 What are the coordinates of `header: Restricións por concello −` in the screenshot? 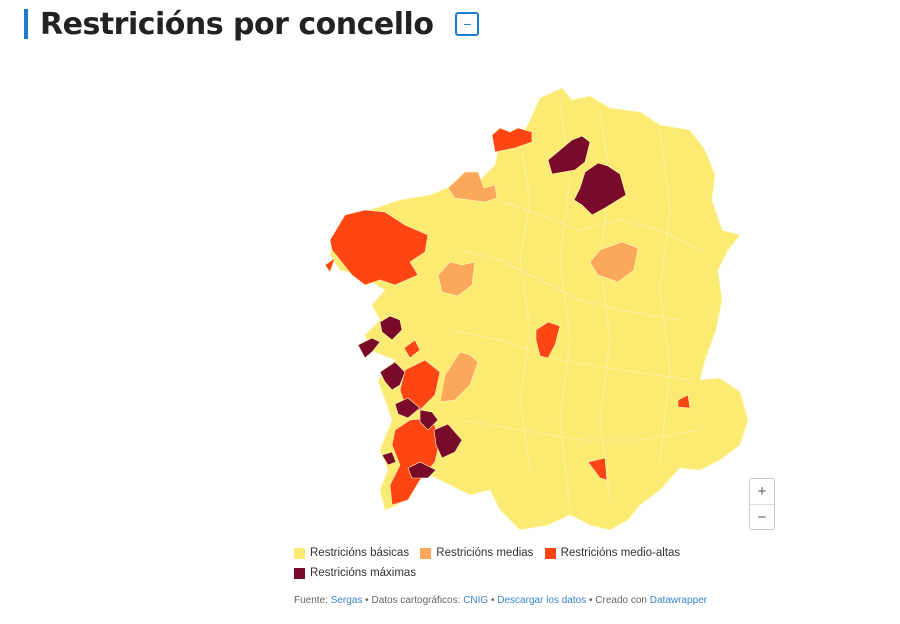 It's located at (252, 24).